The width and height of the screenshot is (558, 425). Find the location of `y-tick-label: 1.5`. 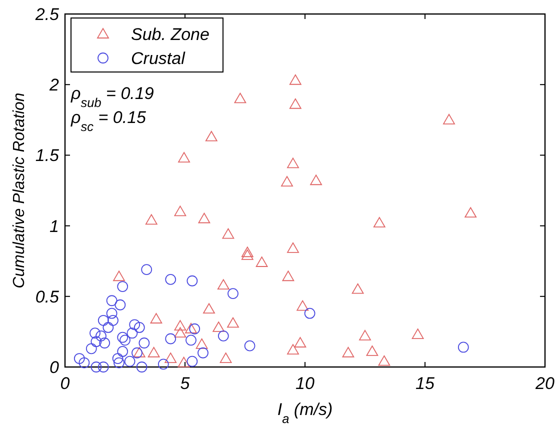

y-tick-label: 1.5 is located at coordinates (47, 156).